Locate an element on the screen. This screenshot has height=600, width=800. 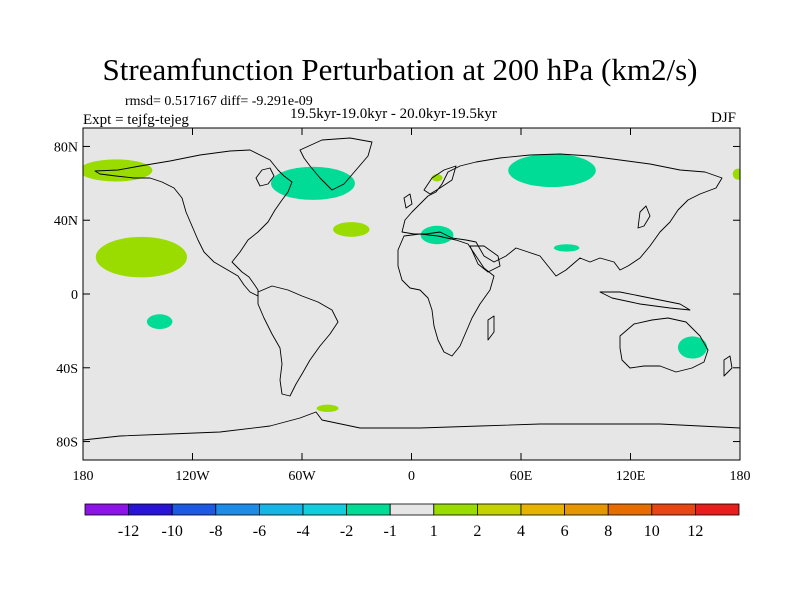
colorbar-label: 2 is located at coordinates (477, 531).